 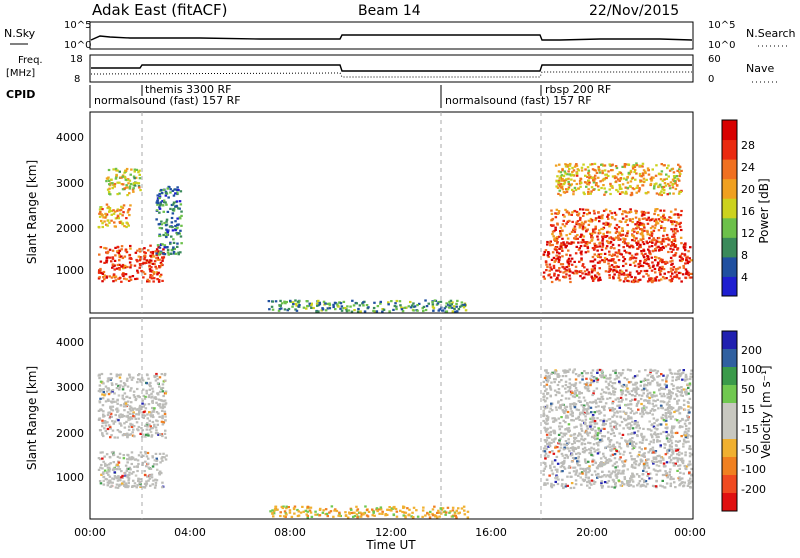 What do you see at coordinates (729, 266) in the screenshot?
I see `power-colorbar-swatch` at bounding box center [729, 266].